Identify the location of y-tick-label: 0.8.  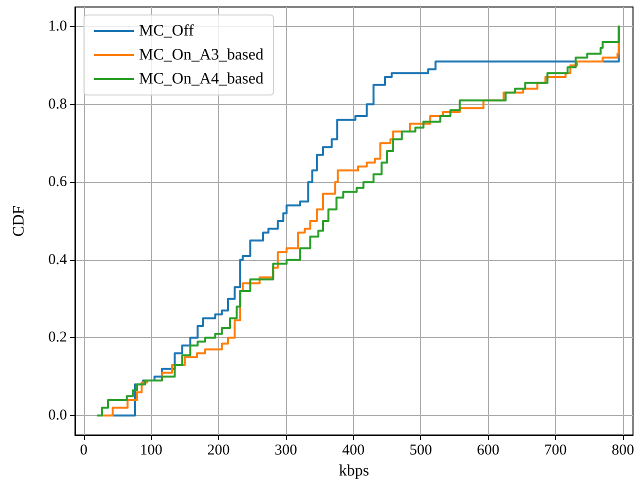
(57, 104).